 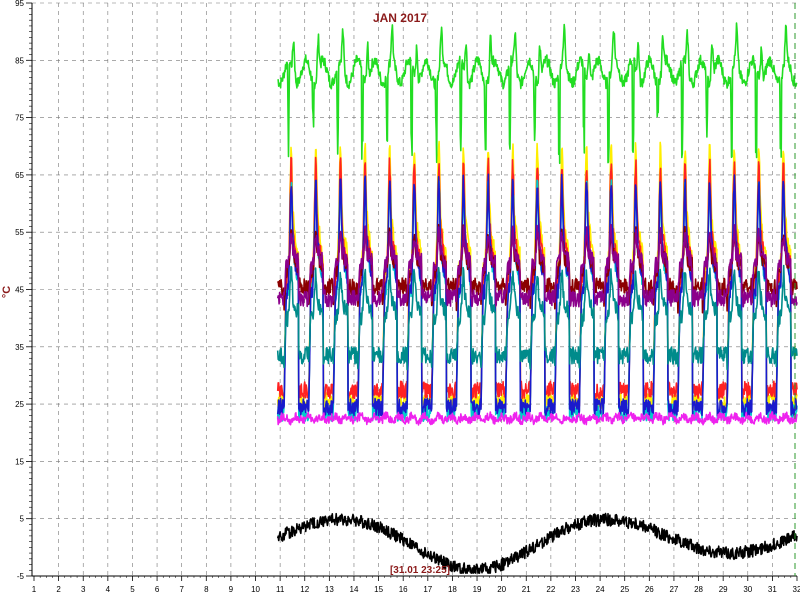 I want to click on x-tick-label: 17, so click(x=427, y=589).